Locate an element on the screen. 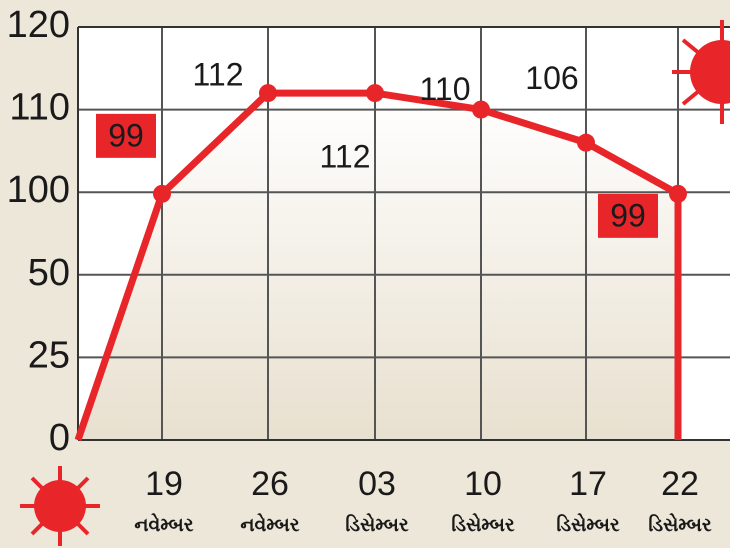 Image resolution: width=730 pixels, height=548 pixels. x-tick-label: 22 is located at coordinates (680, 484).